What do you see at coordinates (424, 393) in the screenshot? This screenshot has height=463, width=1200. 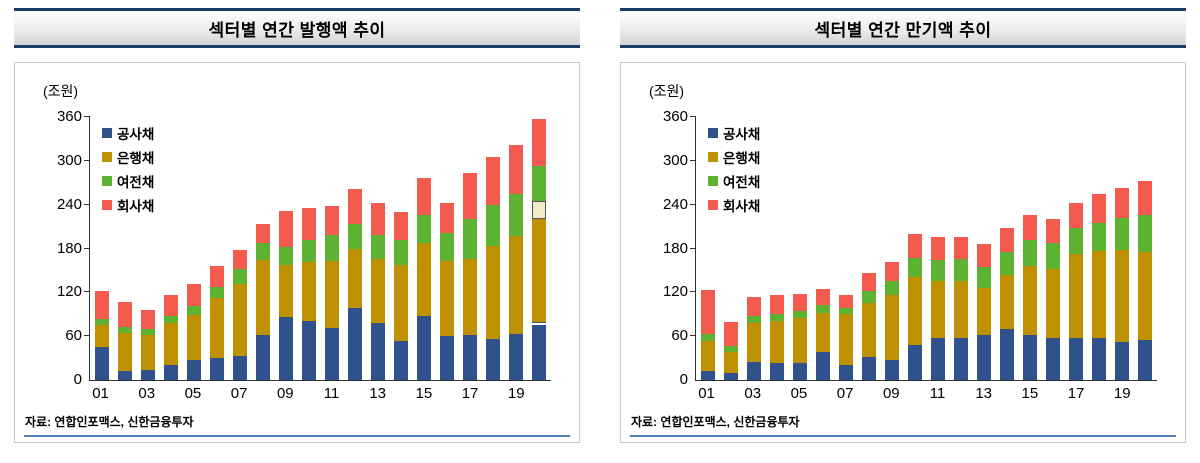 I see `x-axis-label: 15` at bounding box center [424, 393].